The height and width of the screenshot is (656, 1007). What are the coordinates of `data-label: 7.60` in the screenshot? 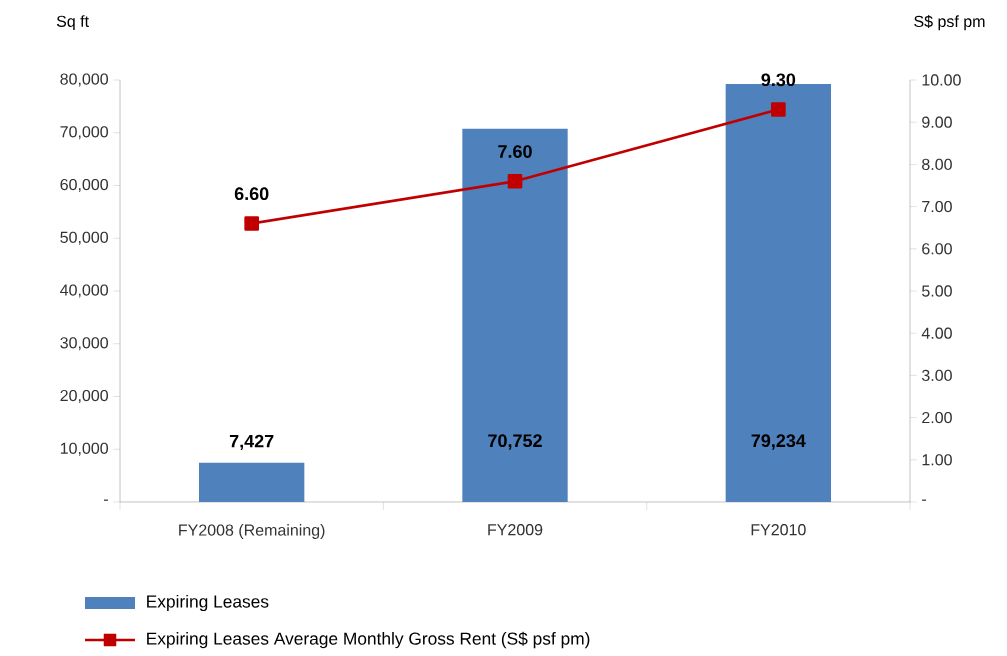 It's located at (515, 151).